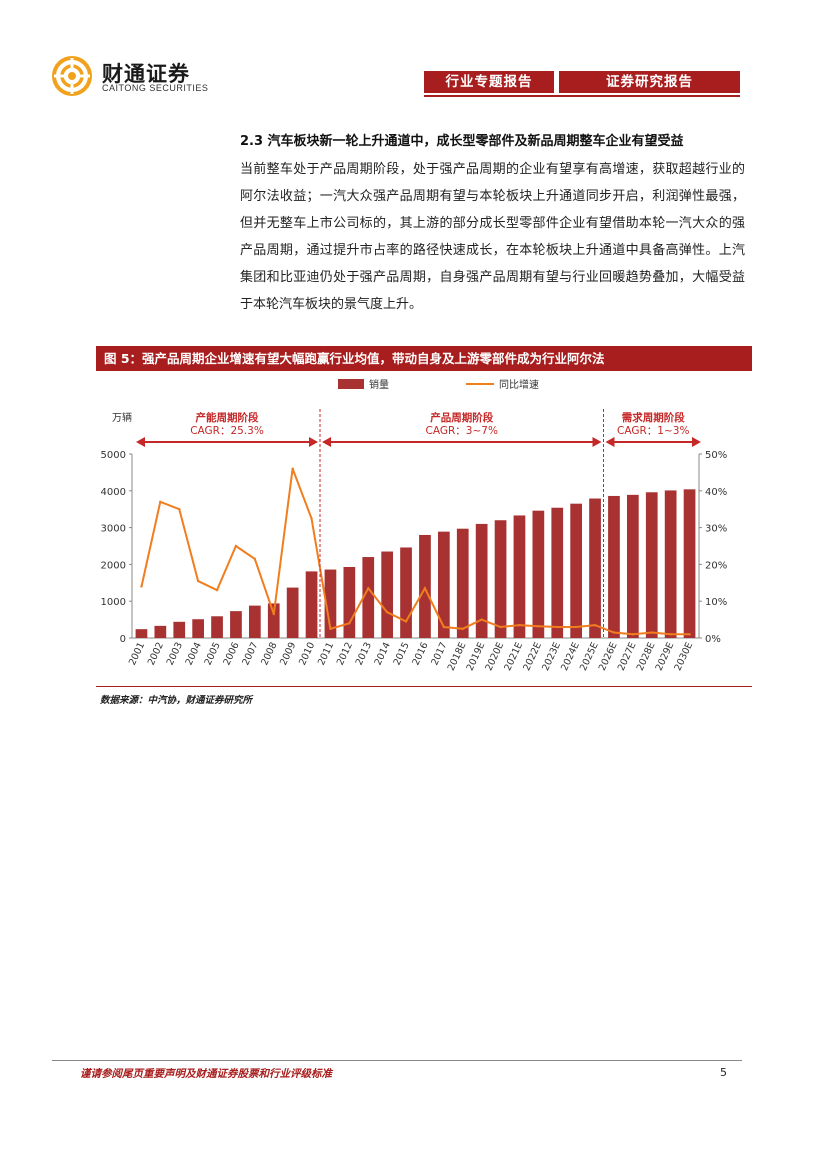  What do you see at coordinates (227, 417) in the screenshot?
I see `phase-title-1: 产能周期阶段` at bounding box center [227, 417].